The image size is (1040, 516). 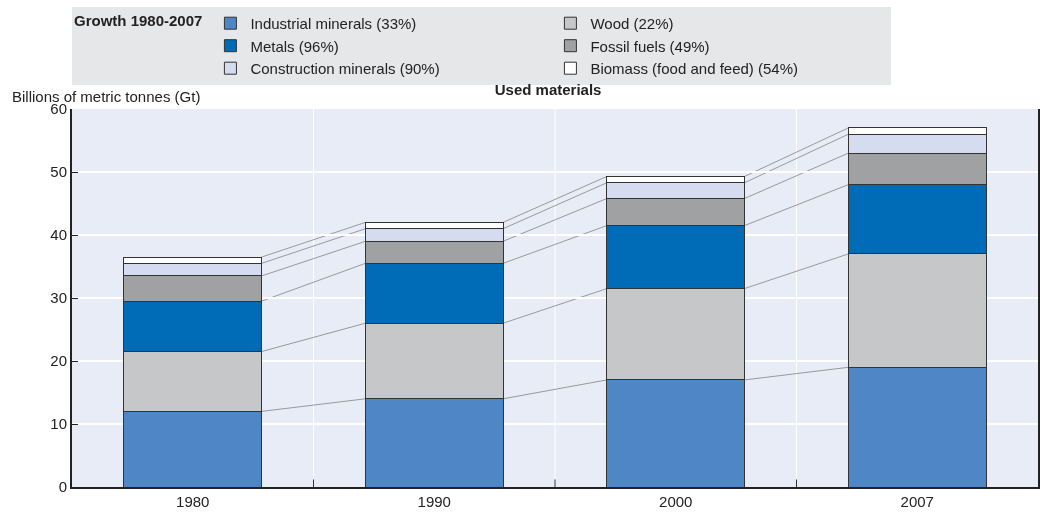 I want to click on legend-label: Metals (96%), so click(x=294, y=46).